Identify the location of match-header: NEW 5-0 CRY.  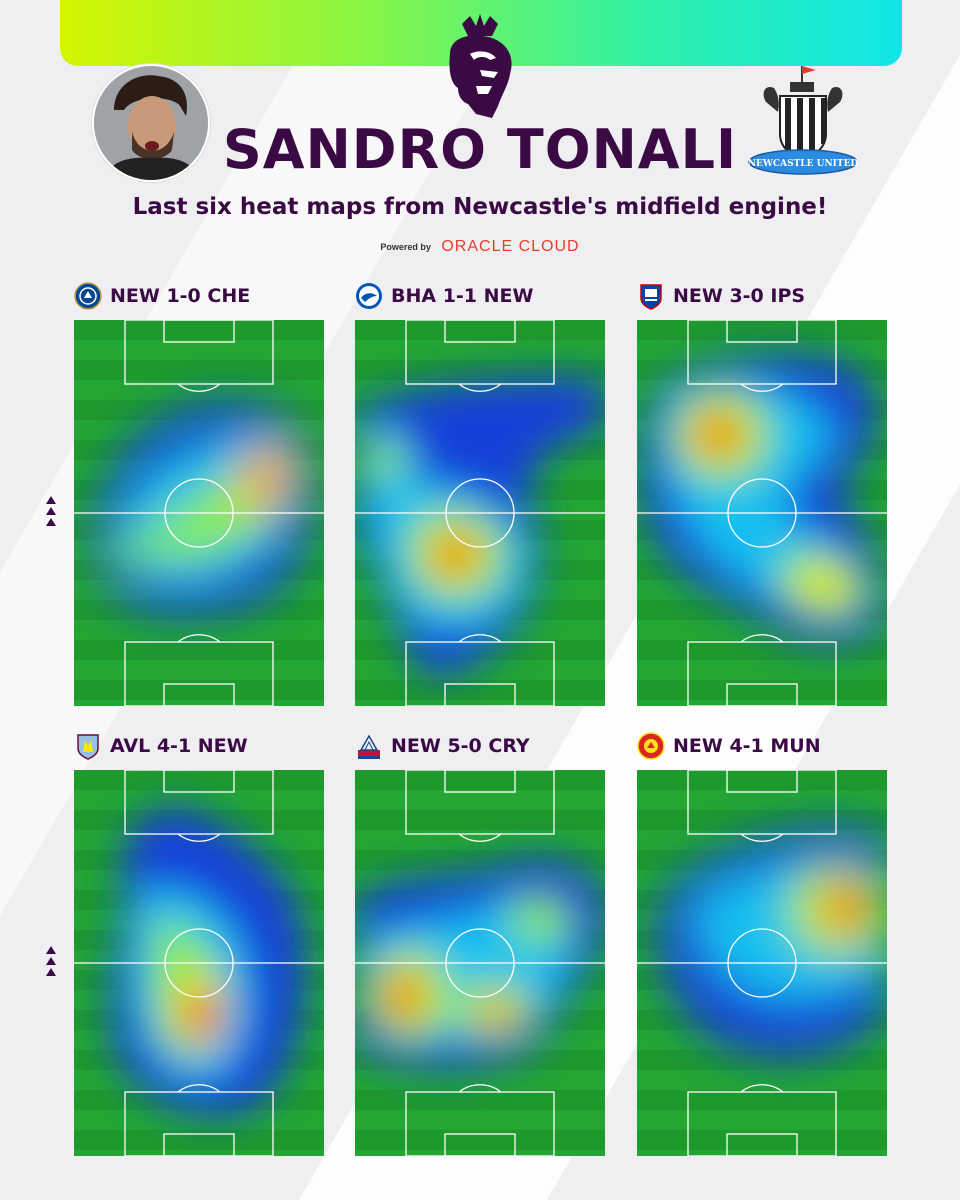
(480, 746).